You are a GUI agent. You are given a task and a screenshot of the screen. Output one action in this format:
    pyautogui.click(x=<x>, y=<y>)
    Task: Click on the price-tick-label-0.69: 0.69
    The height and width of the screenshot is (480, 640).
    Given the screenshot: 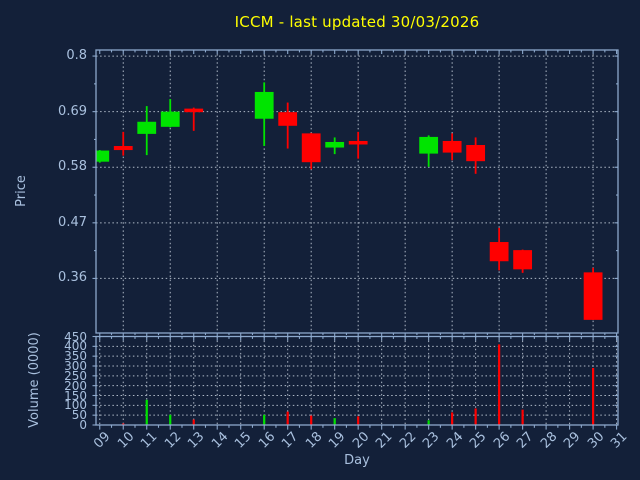 What is the action you would take?
    pyautogui.click(x=72, y=111)
    